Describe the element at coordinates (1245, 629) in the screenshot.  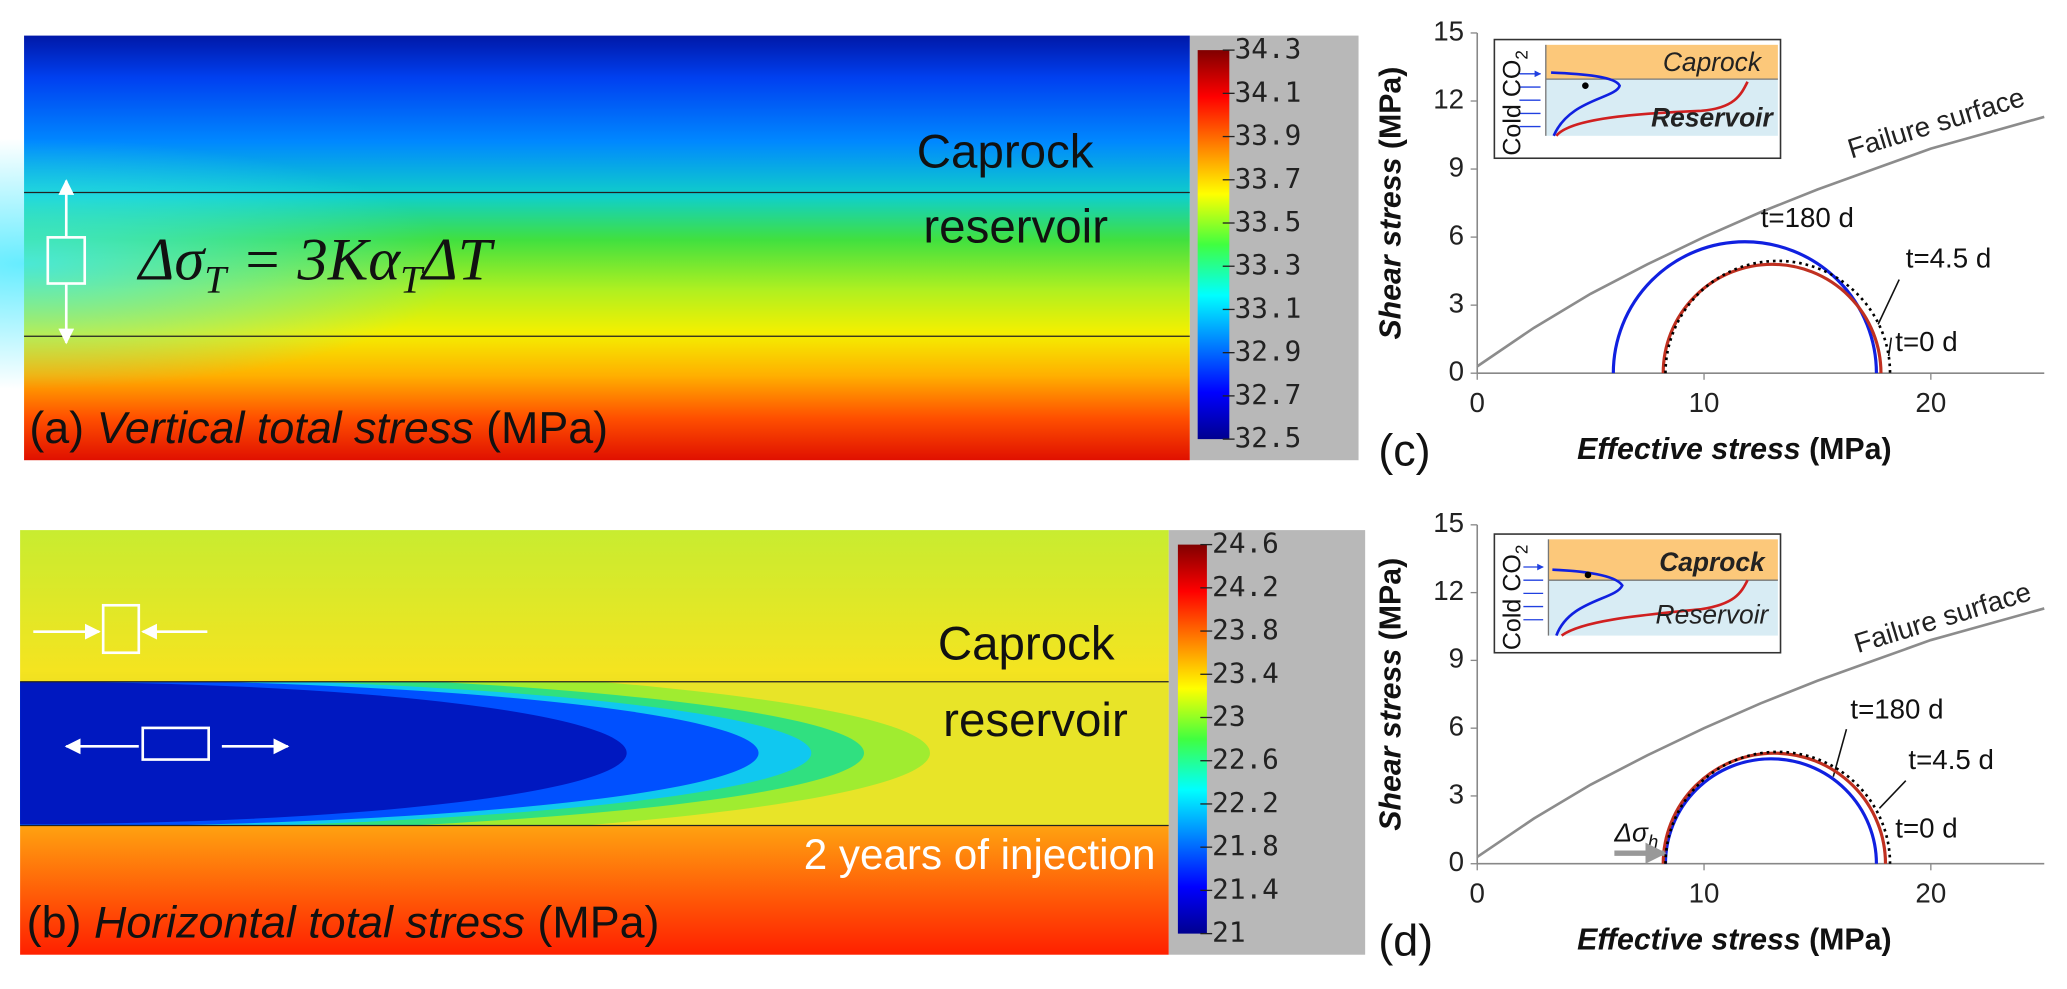
I see `colorbar-tick-label: 23.8` at that location.